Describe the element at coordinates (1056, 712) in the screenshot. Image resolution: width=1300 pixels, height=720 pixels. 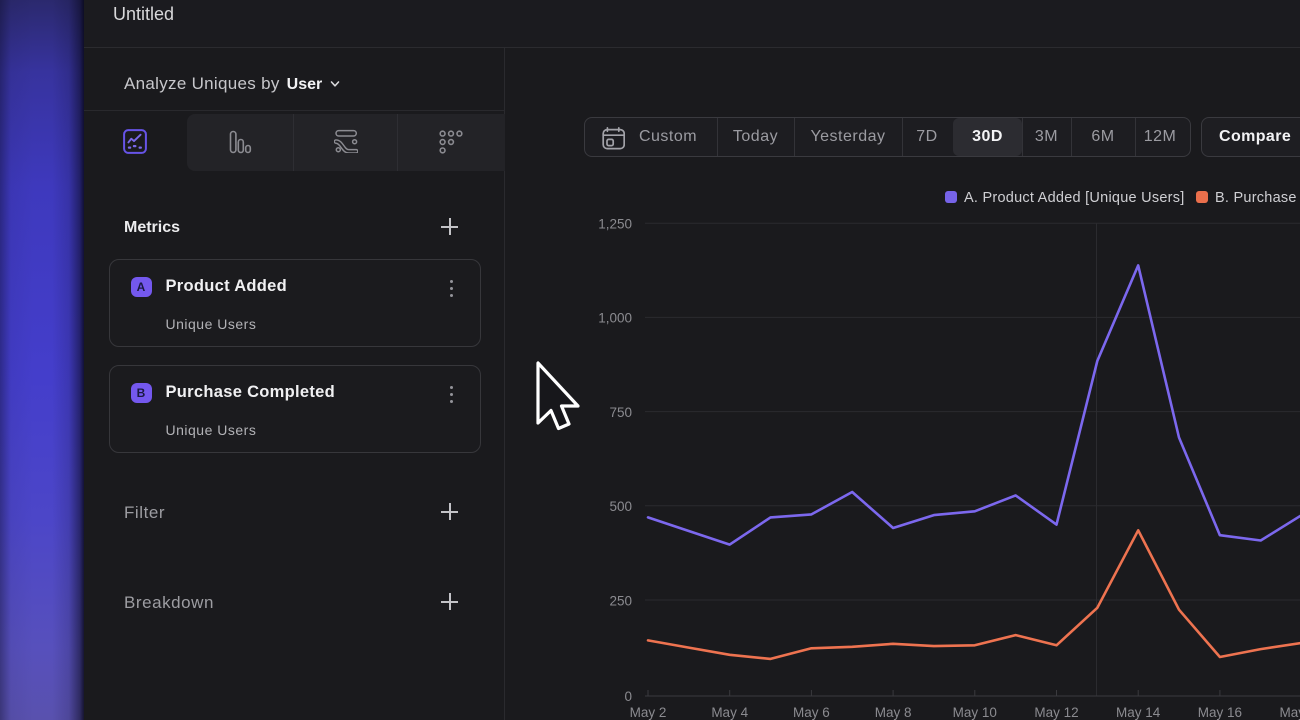
I see `svg-text: May 12` at that location.